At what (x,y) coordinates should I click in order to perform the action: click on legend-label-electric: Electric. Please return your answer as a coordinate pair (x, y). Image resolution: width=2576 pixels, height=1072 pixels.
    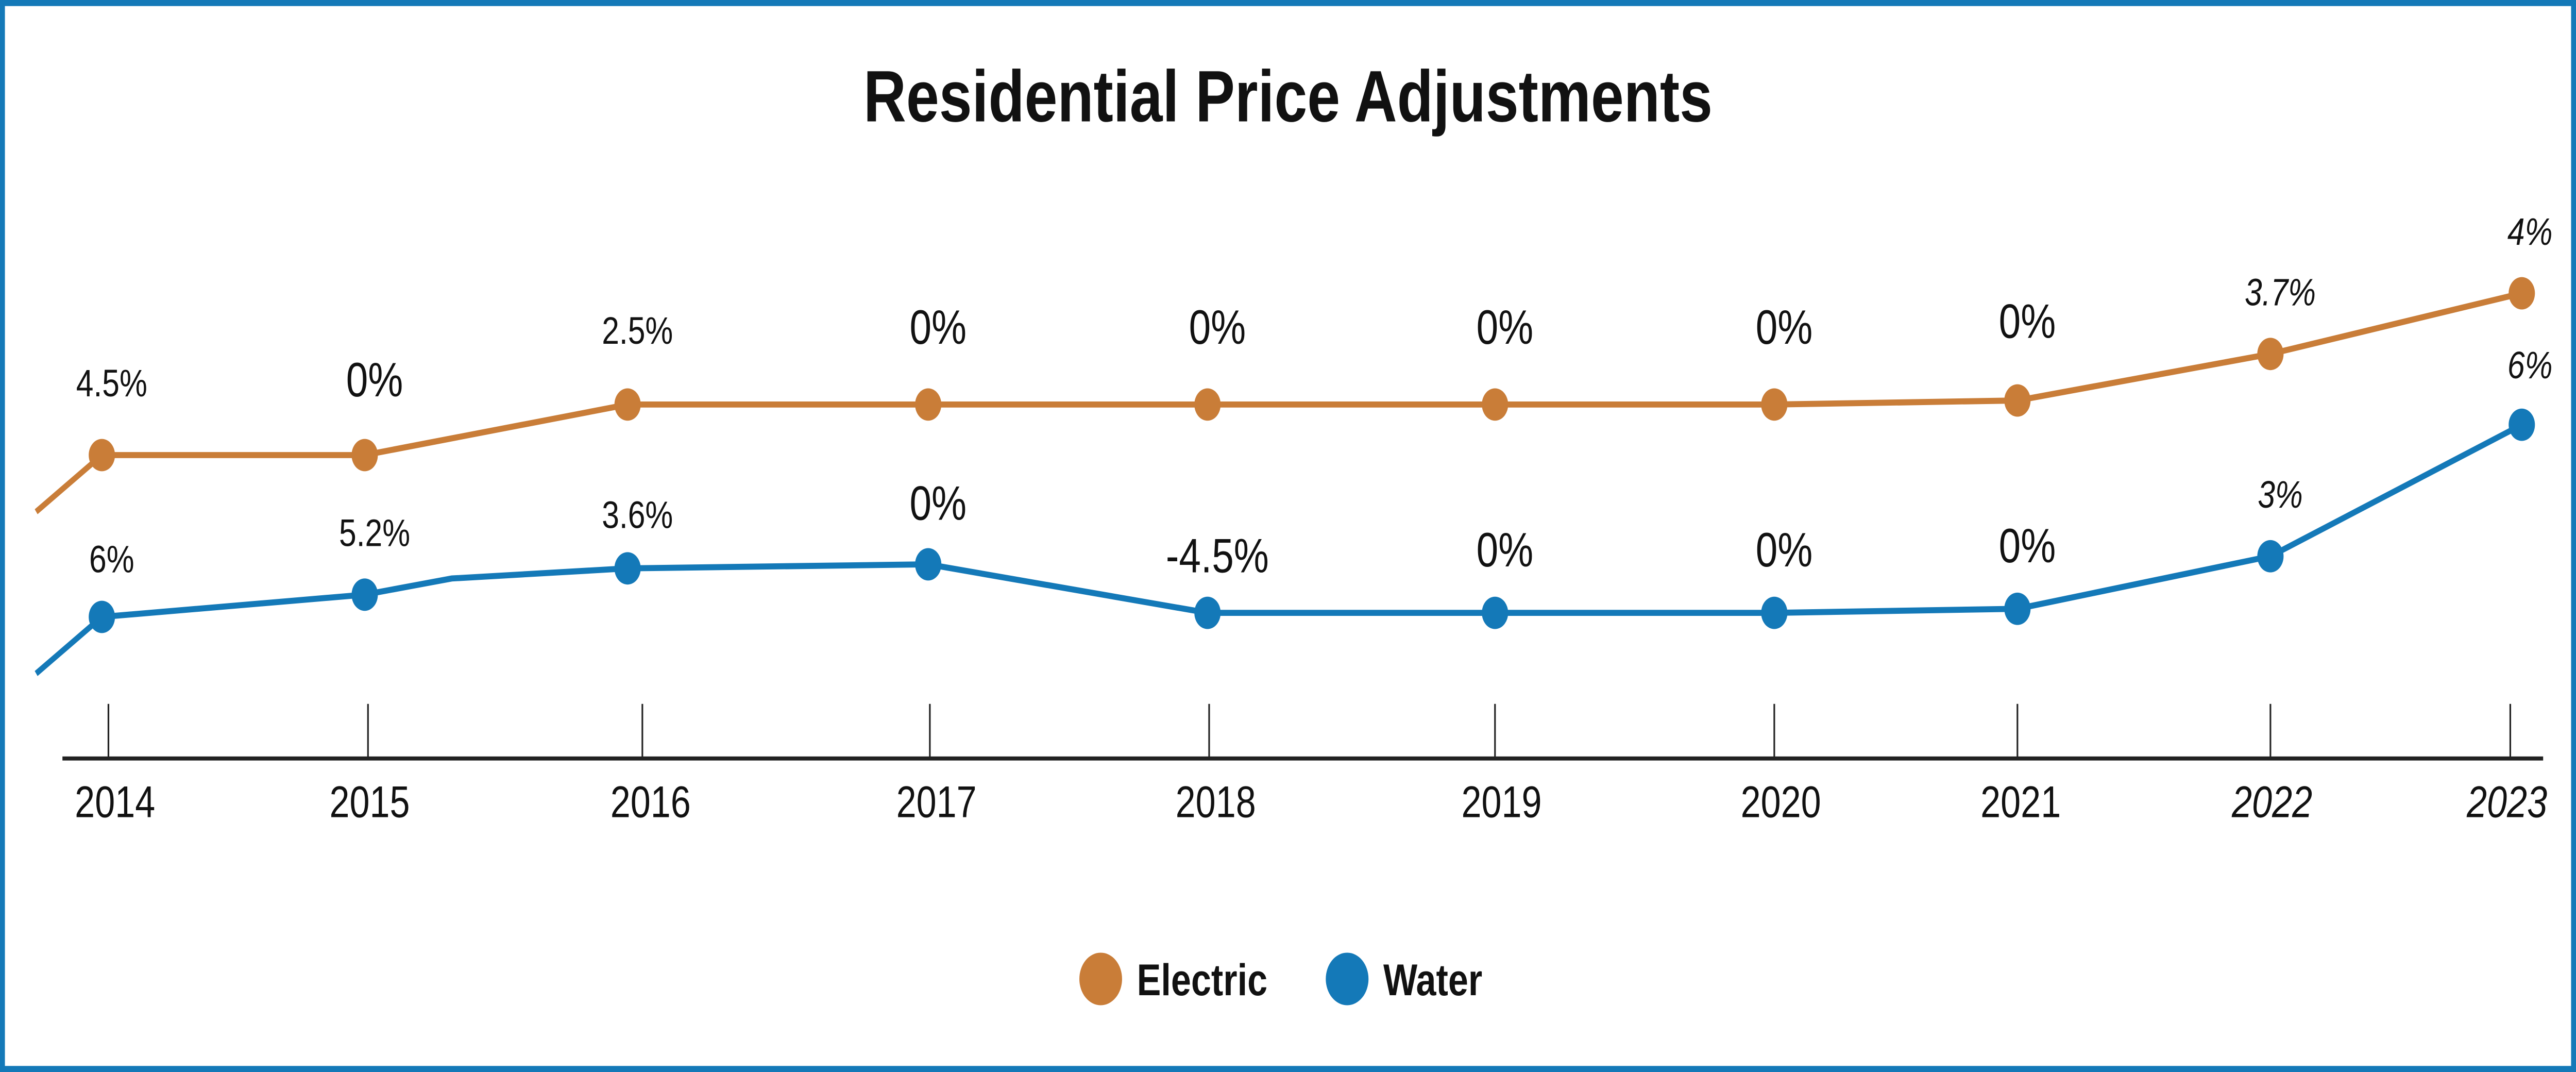
    Looking at the image, I should click on (1202, 980).